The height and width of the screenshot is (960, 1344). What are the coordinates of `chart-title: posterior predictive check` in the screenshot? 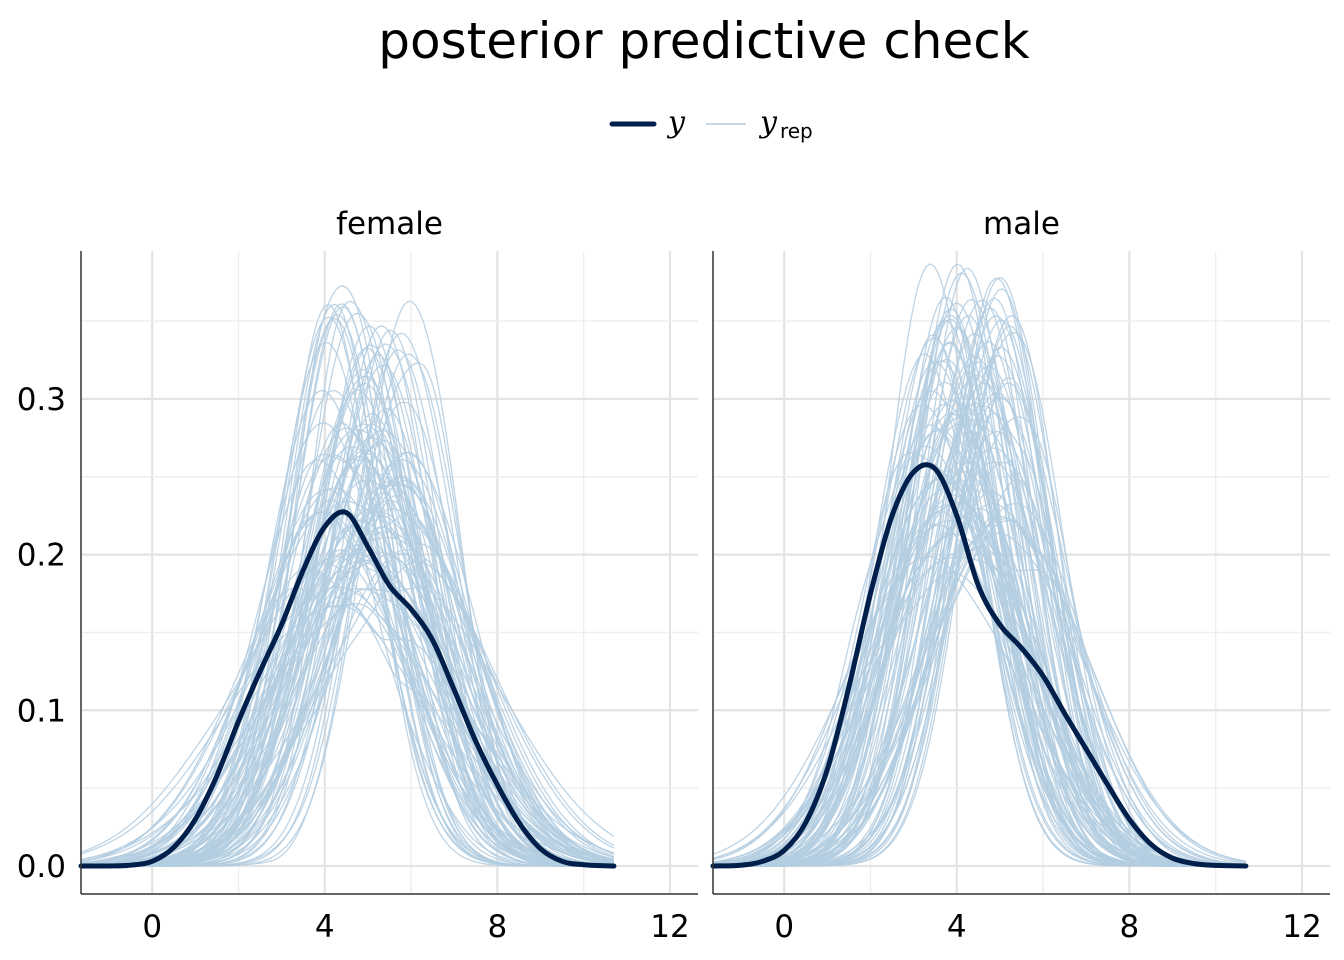 It's located at (703, 41).